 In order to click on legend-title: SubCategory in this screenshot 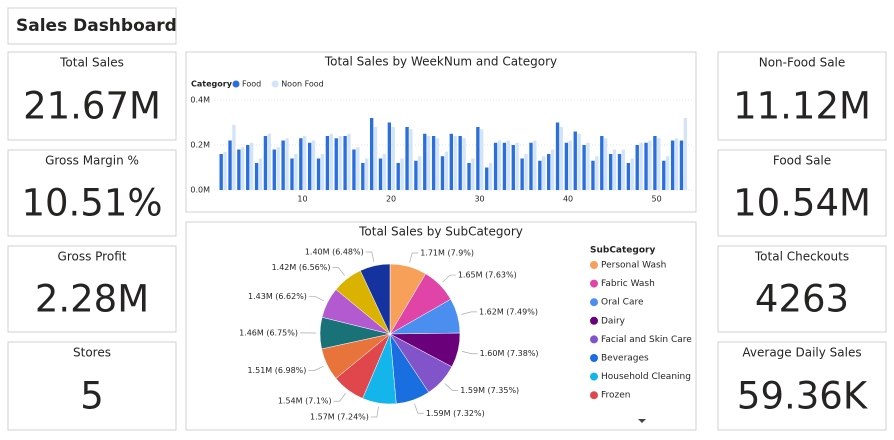, I will do `click(622, 251)`.